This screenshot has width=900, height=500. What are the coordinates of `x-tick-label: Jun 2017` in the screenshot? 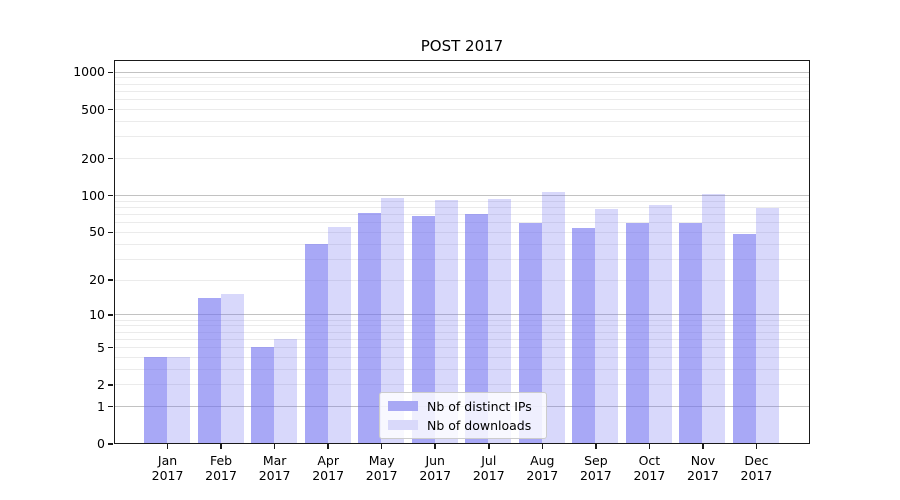 It's located at (435, 468).